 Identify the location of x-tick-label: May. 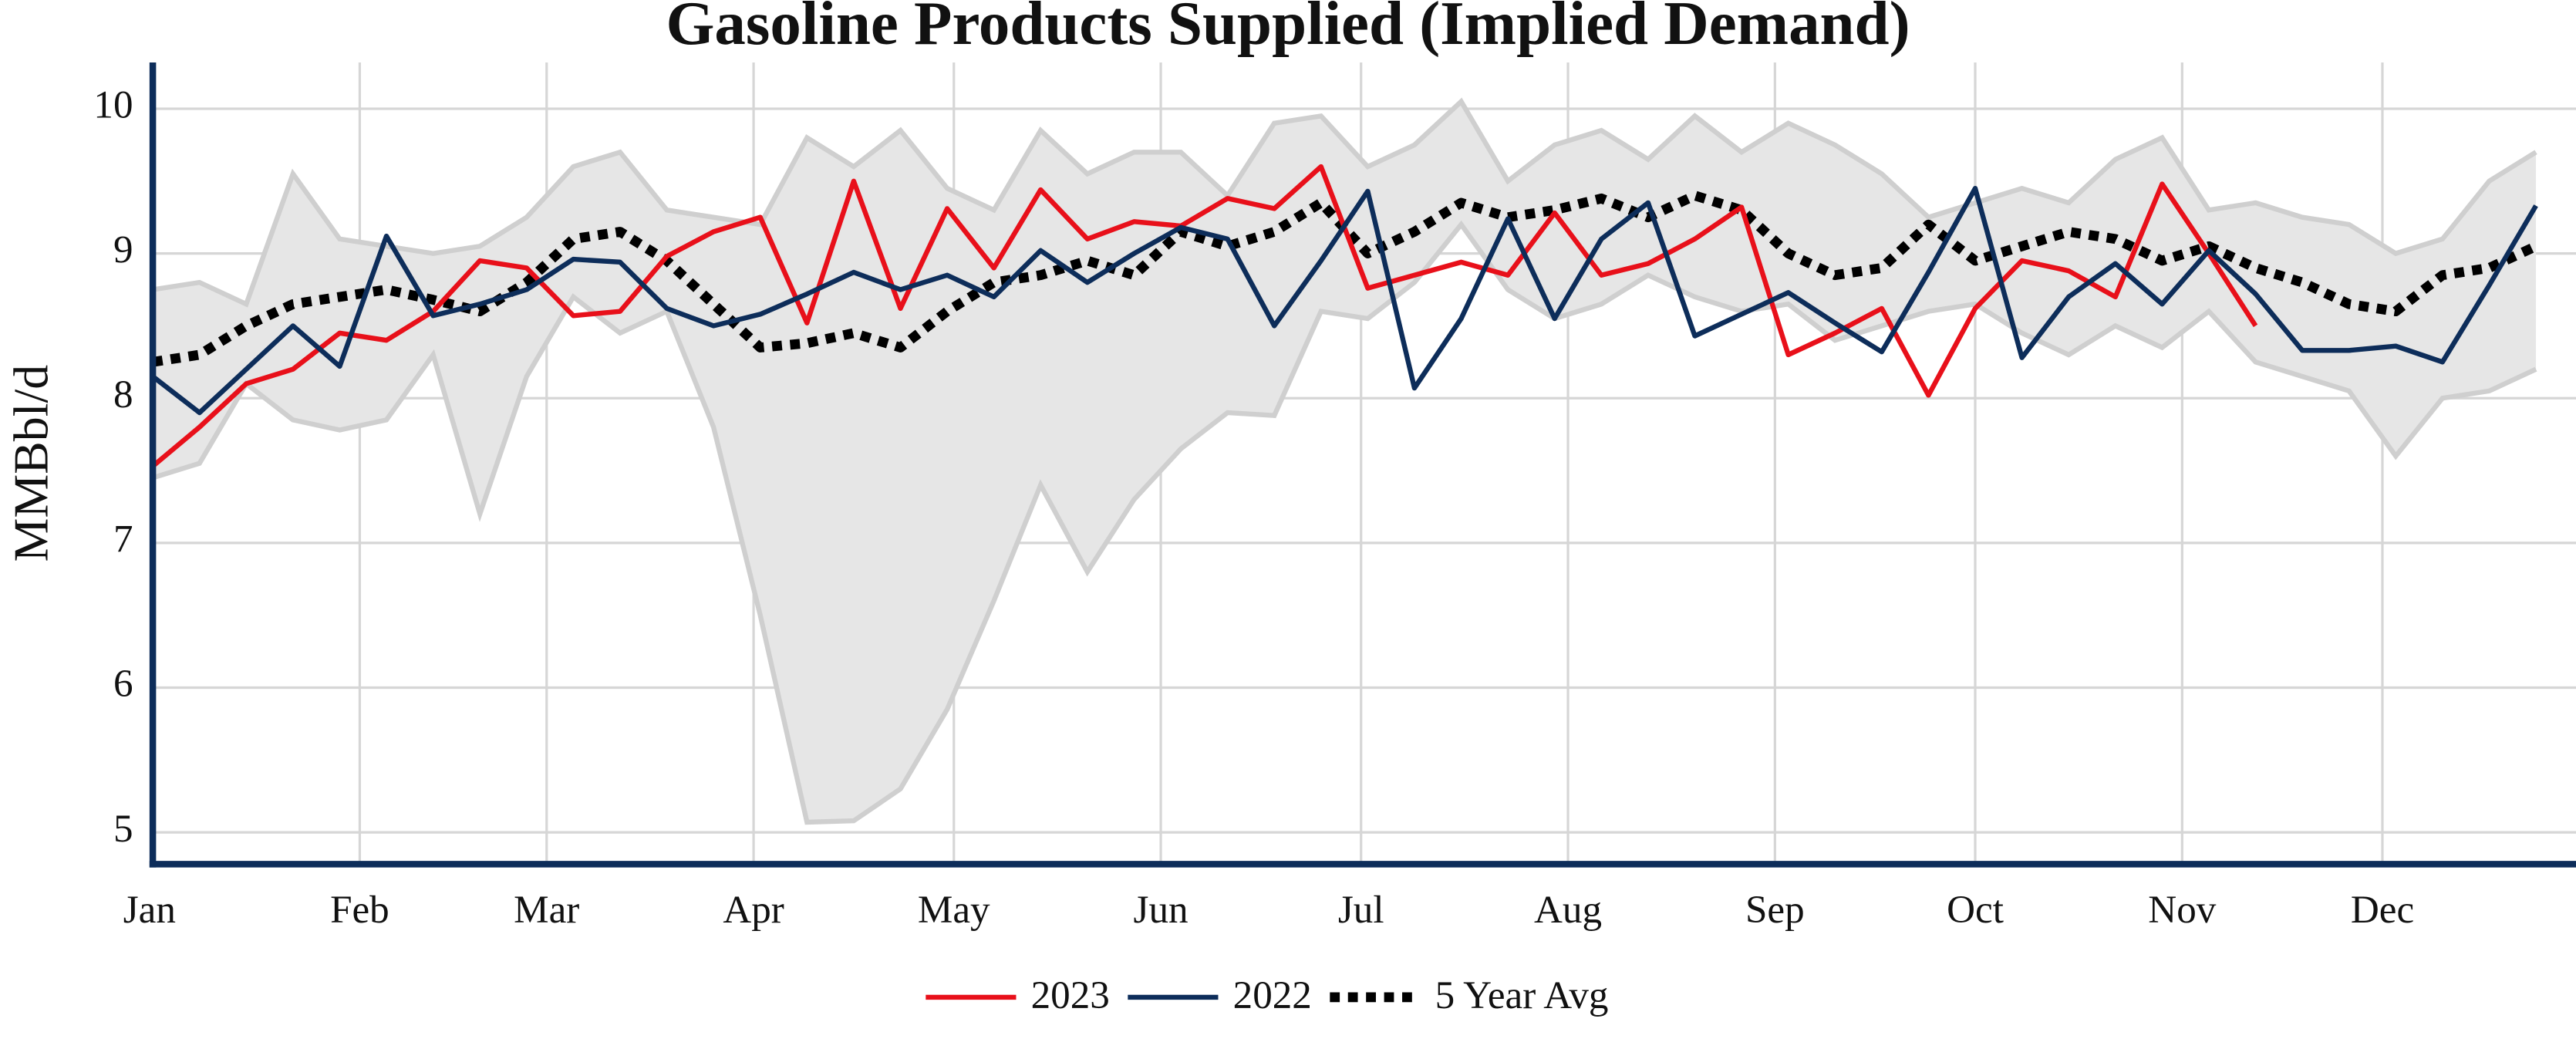
(954, 910).